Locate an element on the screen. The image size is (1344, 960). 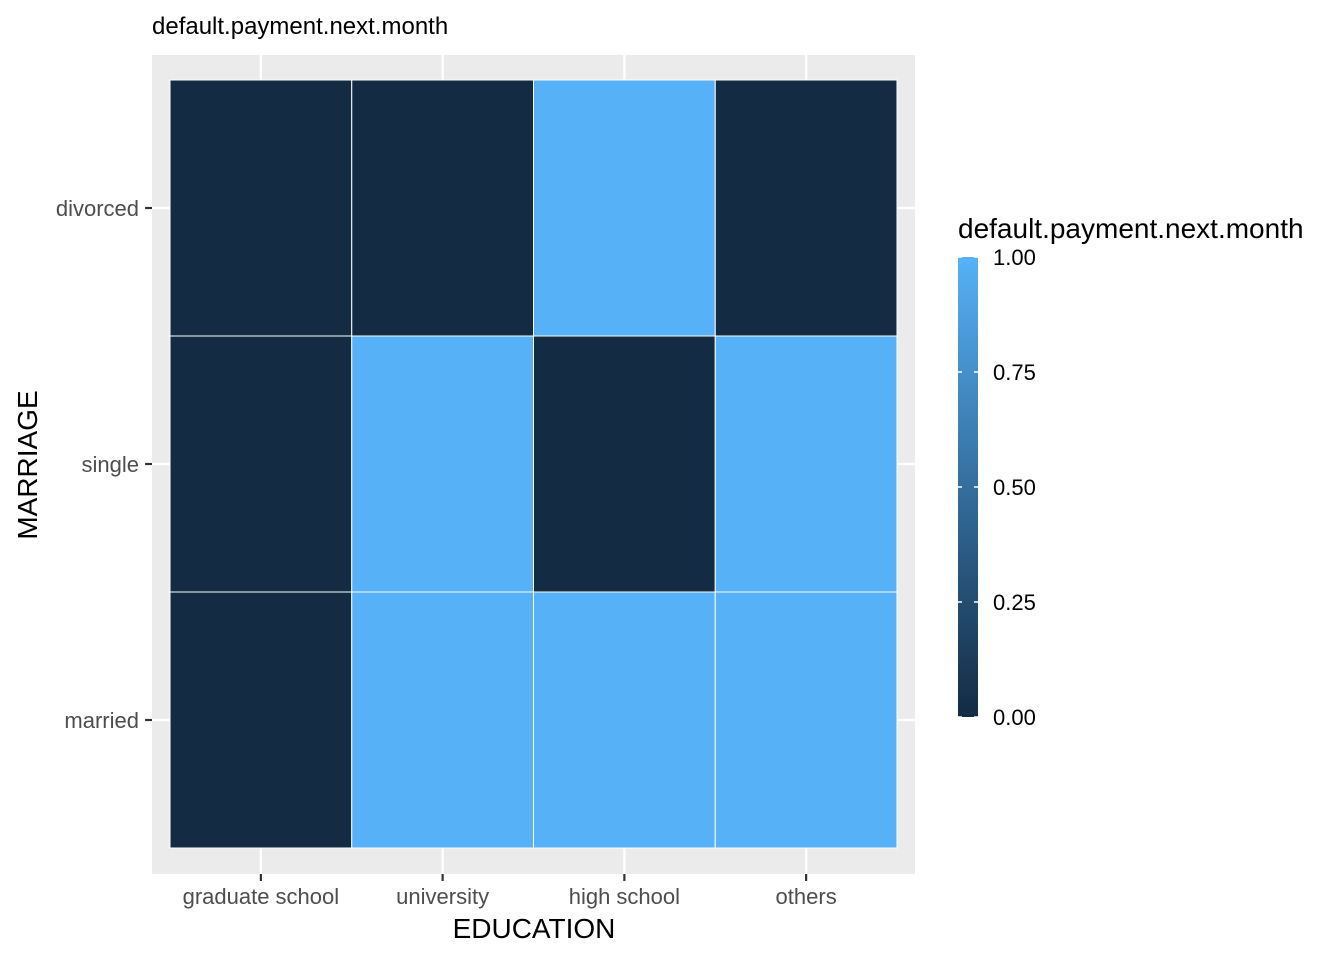
chart-title: default.payment.next.month is located at coordinates (300, 26).